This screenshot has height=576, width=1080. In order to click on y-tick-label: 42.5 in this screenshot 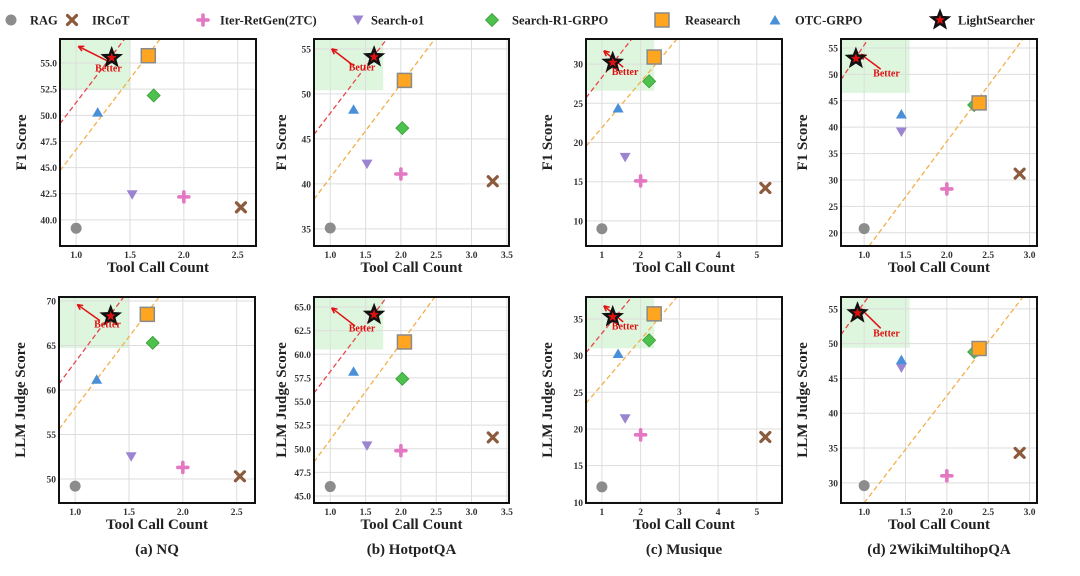, I will do `click(48, 195)`.